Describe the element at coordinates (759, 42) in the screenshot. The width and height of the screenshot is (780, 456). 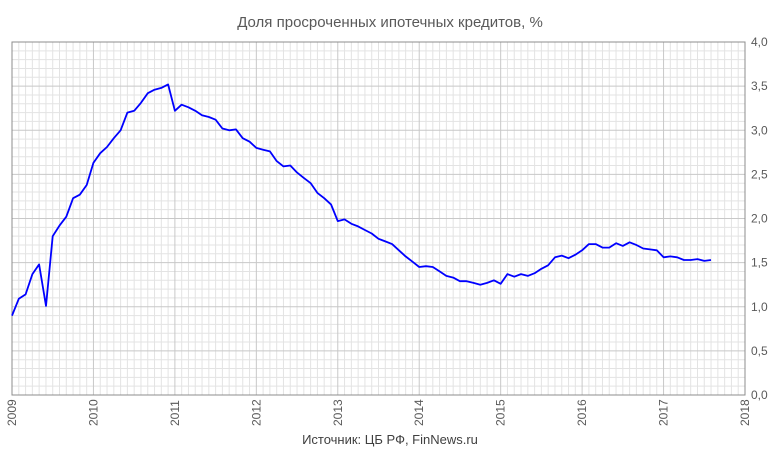
I see `y-tick-label: 4,0` at that location.